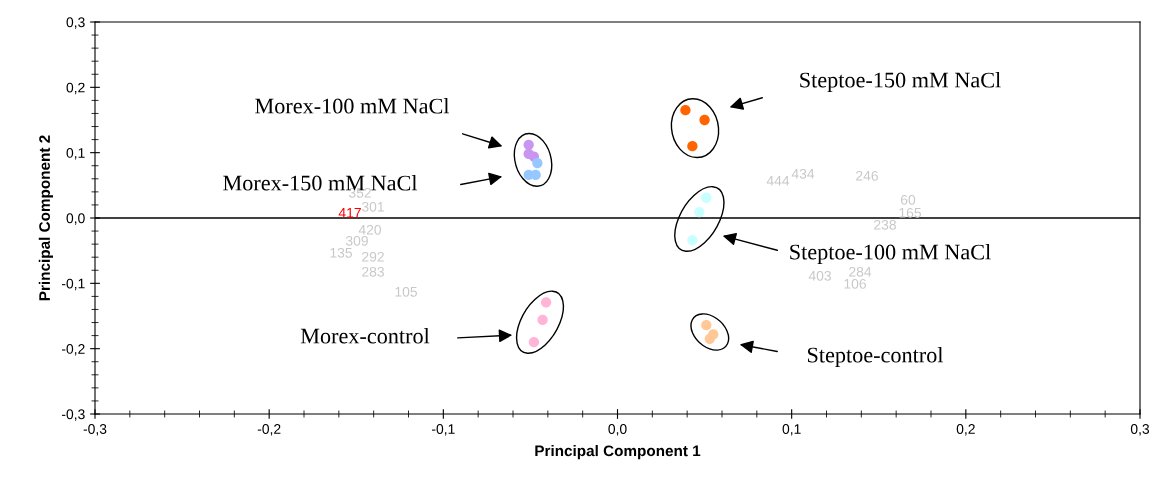 The height and width of the screenshot is (480, 1157). Describe the element at coordinates (73, 284) in the screenshot. I see `y-tick-label: -0,1` at that location.